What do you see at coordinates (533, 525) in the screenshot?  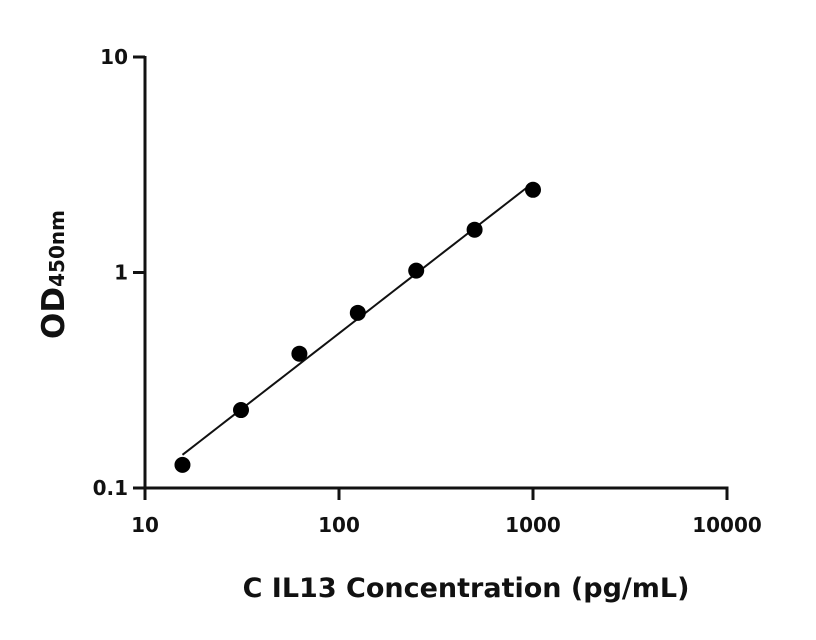 I see `x-tick-label: 1000` at bounding box center [533, 525].